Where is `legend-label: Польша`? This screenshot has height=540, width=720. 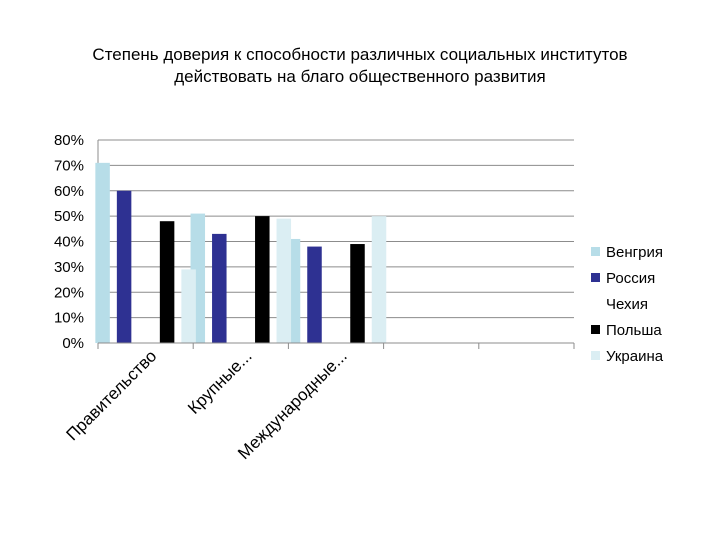 legend-label: Польша is located at coordinates (634, 330).